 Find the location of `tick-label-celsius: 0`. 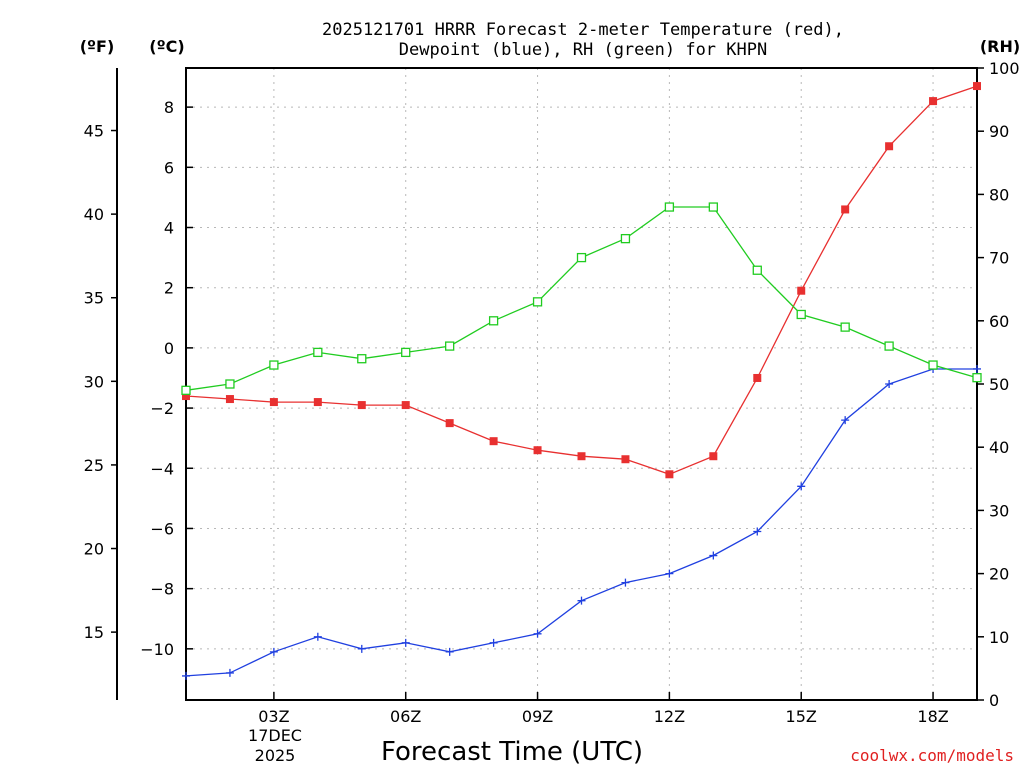

tick-label-celsius: 0 is located at coordinates (169, 348).